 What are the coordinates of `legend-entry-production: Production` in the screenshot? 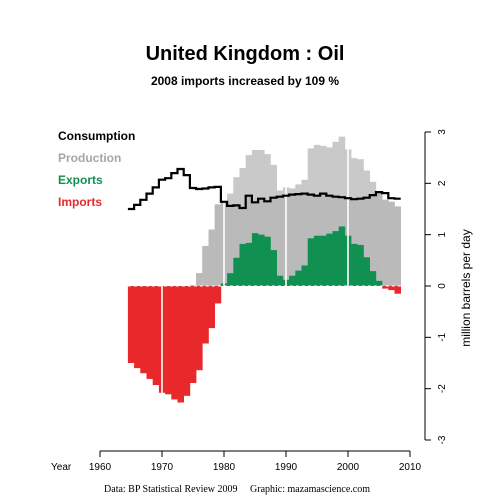 It's located at (89, 158).